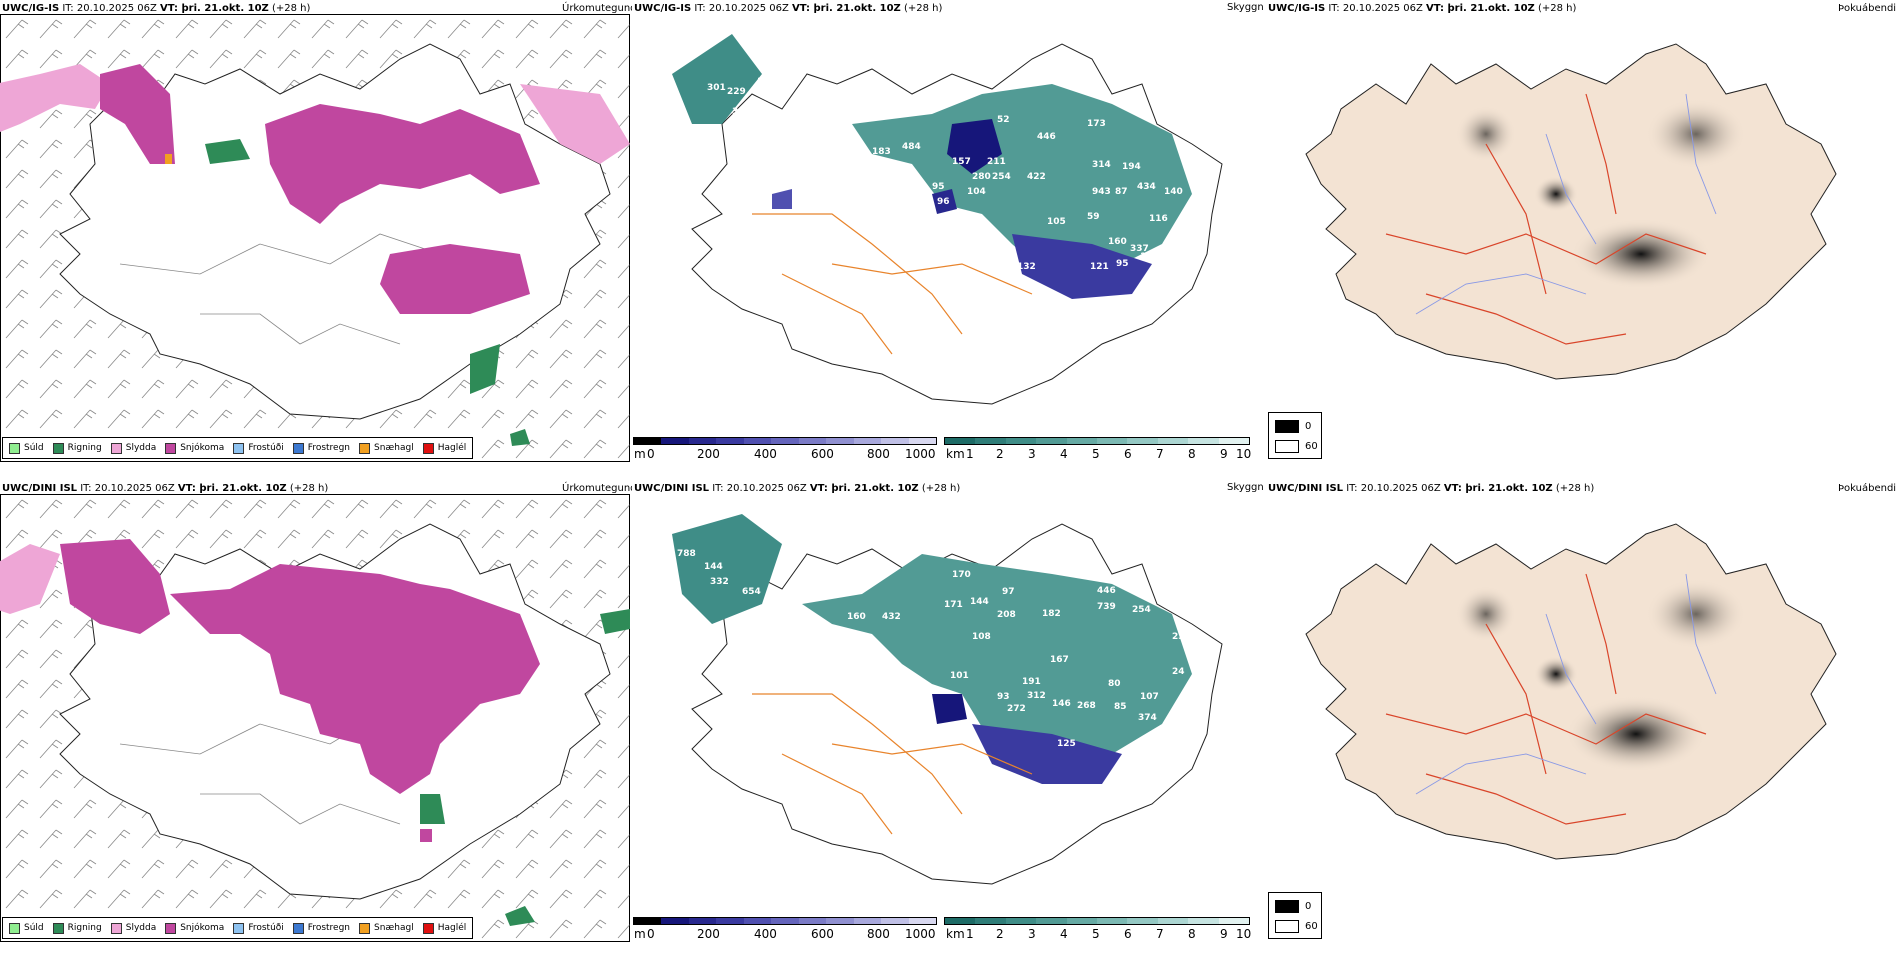 The height and width of the screenshot is (955, 1900). Describe the element at coordinates (1066, 744) in the screenshot. I see `ceiling-label: 125` at that location.